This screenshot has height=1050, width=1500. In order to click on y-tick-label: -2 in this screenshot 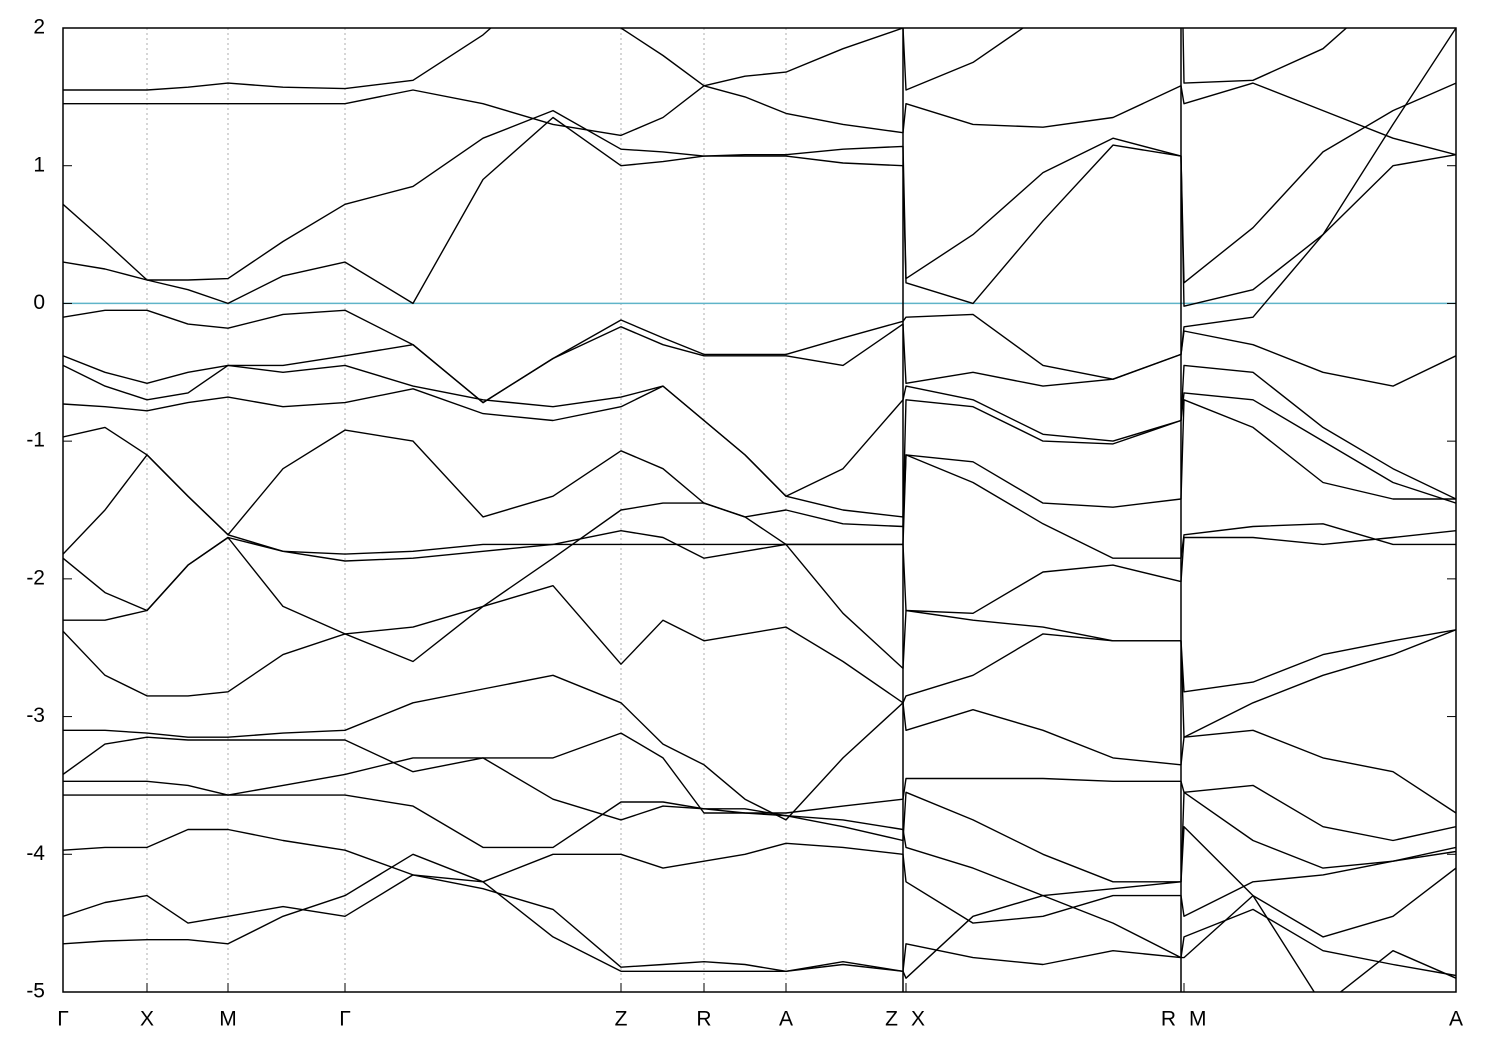, I will do `click(35, 577)`.